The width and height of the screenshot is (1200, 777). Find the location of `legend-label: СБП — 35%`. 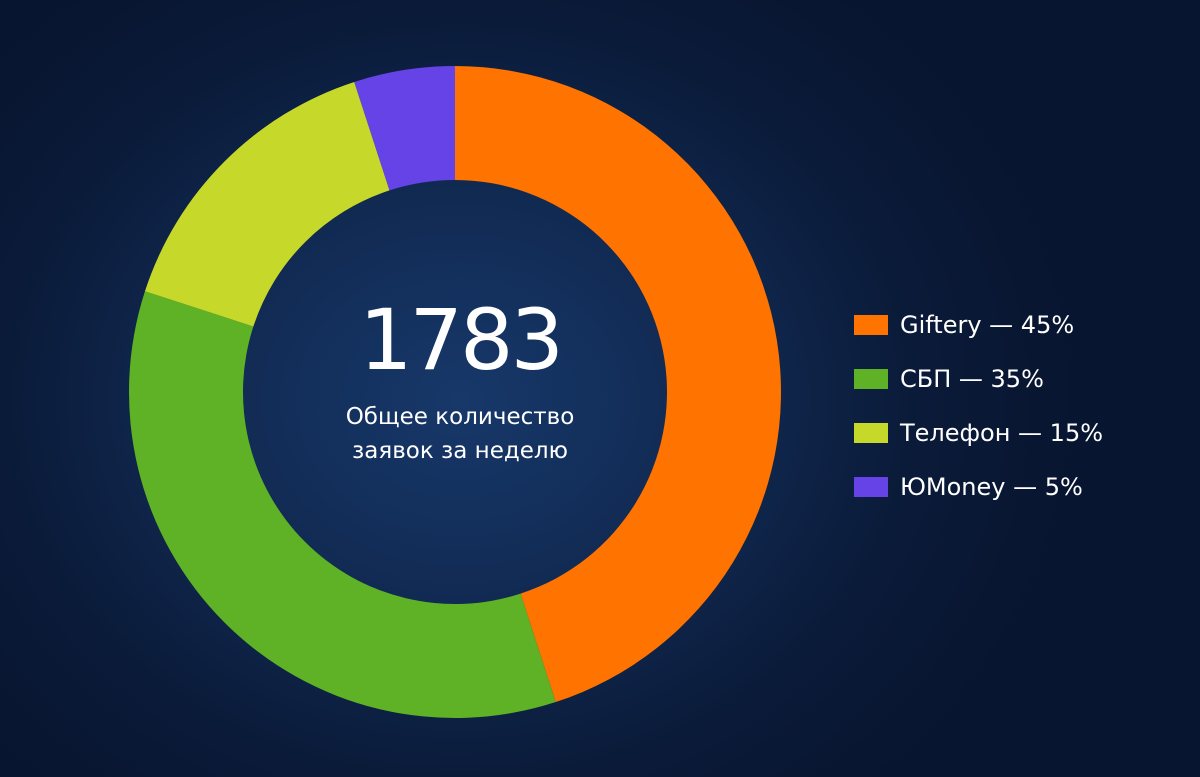

legend-label: СБП — 35% is located at coordinates (972, 379).